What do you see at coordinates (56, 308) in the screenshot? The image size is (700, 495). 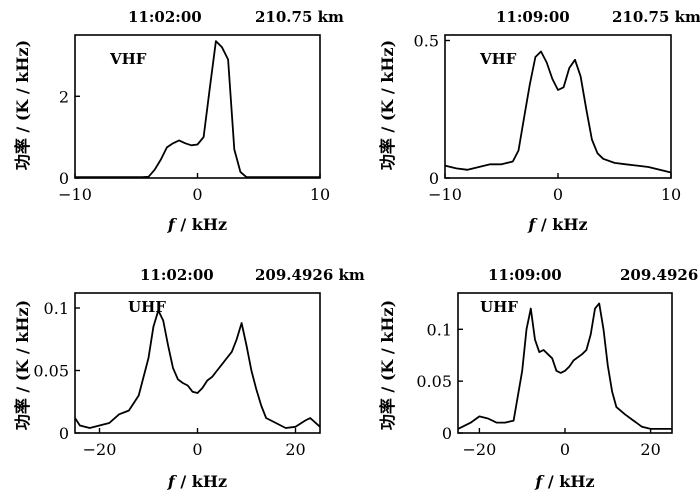 I see `chart-3-y-tick-label: 0.1` at bounding box center [56, 308].